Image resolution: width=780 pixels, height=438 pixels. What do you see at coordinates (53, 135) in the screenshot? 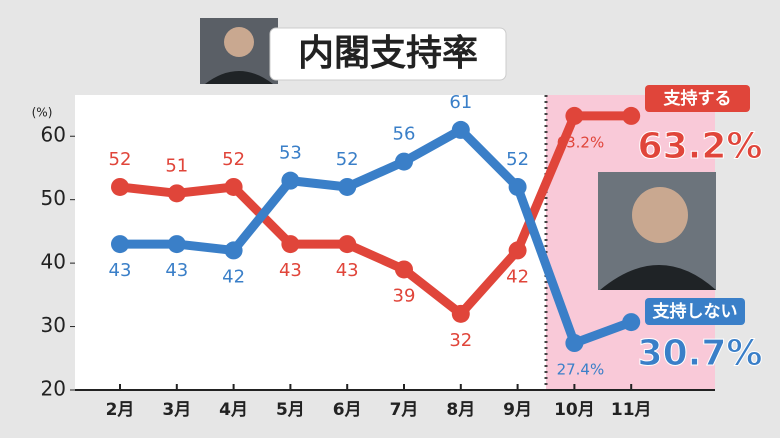
I see `y-tick-label: 60` at bounding box center [53, 135].